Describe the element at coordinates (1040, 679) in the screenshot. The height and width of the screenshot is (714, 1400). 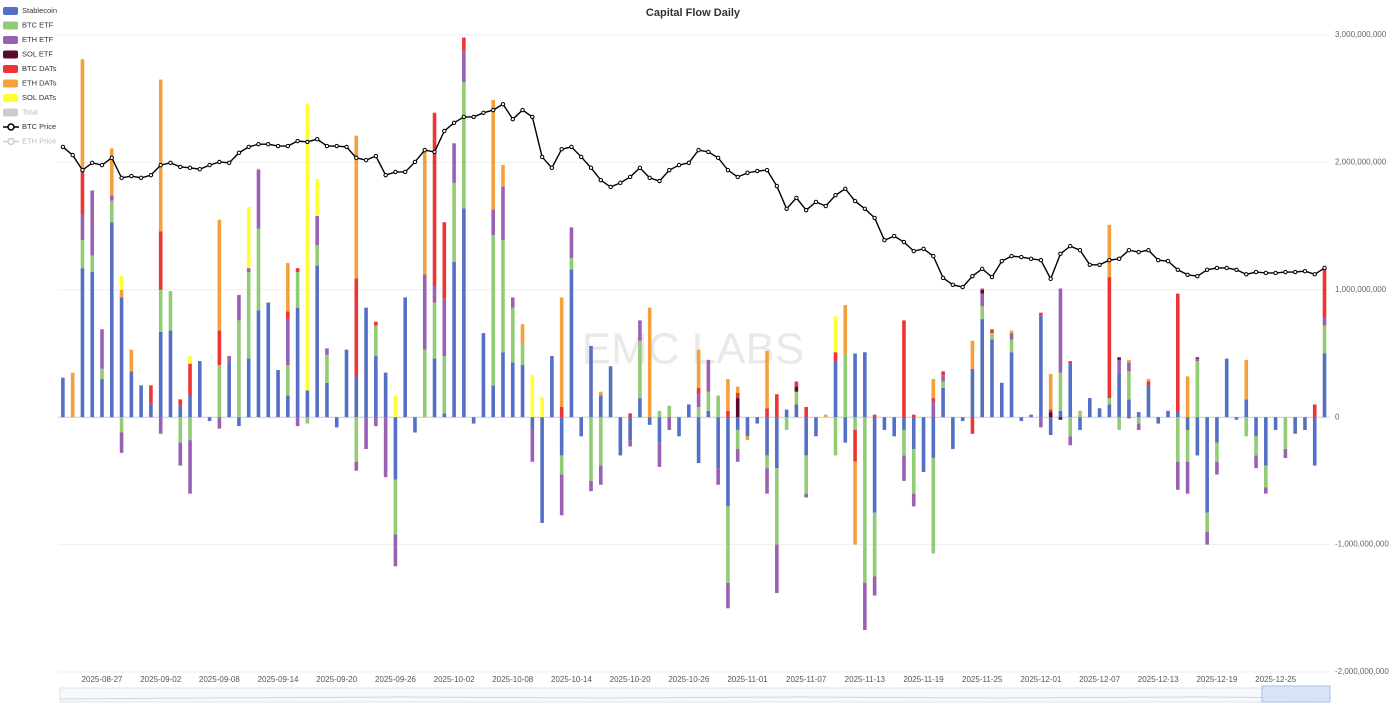
I see `x-tick-label: 2025-12-01` at that location.